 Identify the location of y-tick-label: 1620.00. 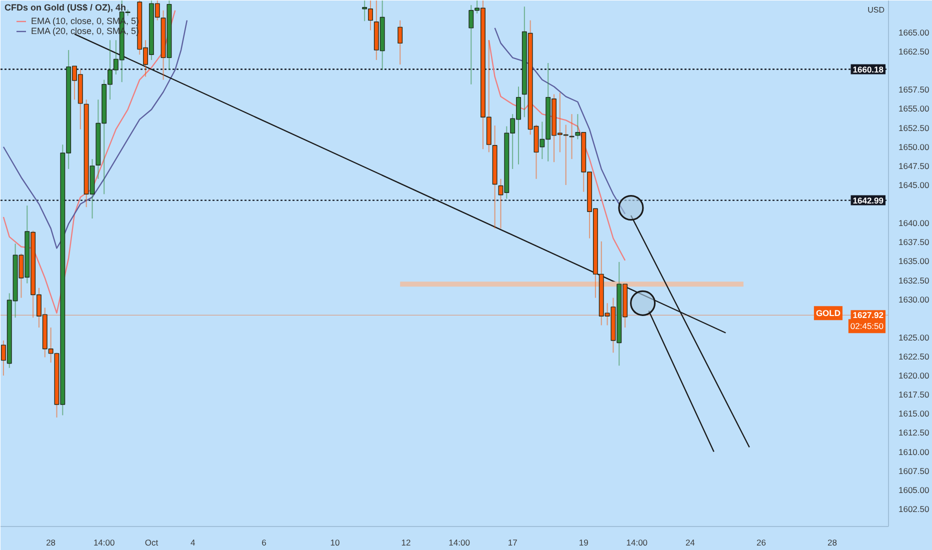
(914, 375).